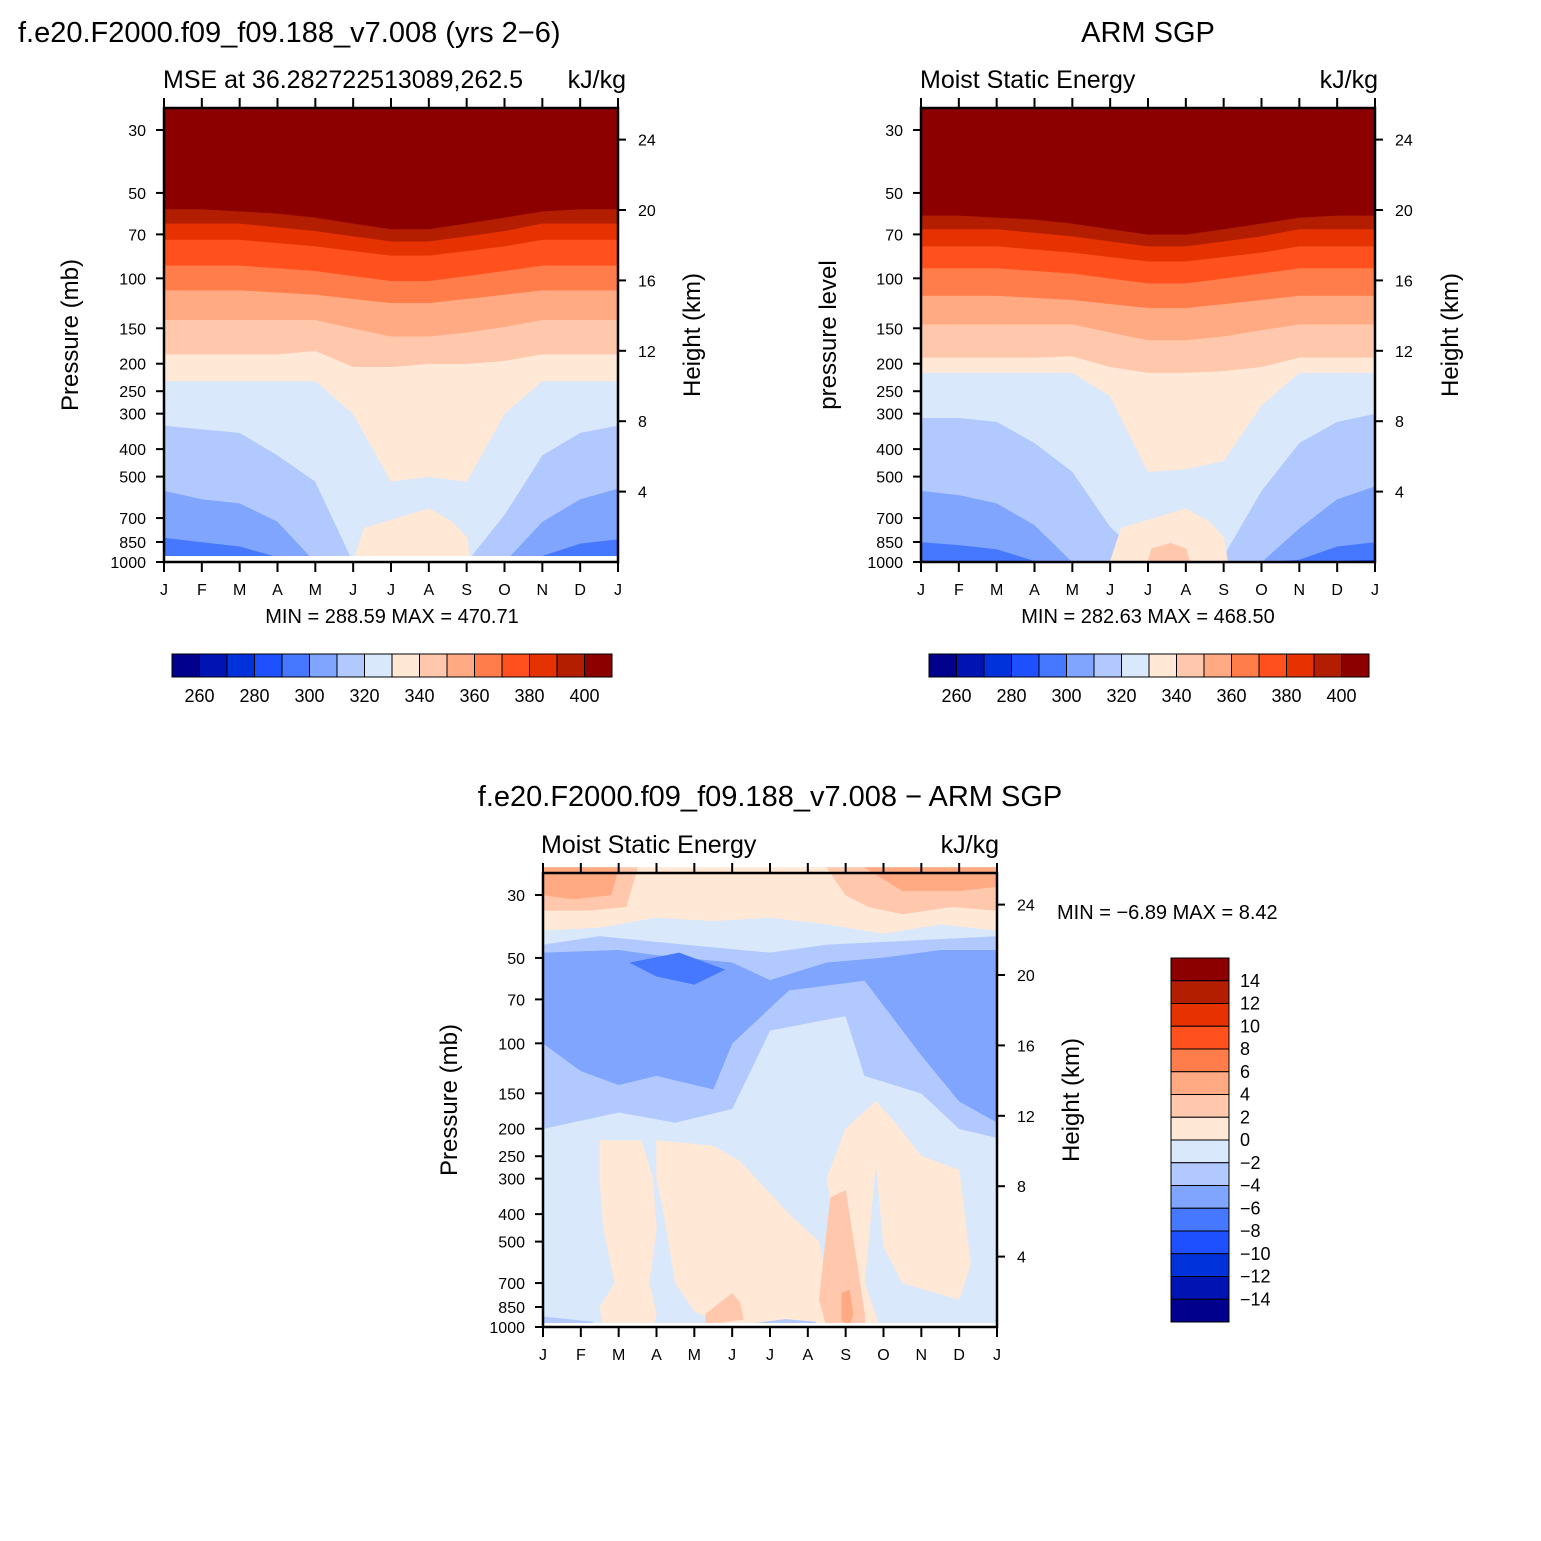 The height and width of the screenshot is (1541, 1541). Describe the element at coordinates (1399, 493) in the screenshot. I see `y-tick-label-right: 4` at that location.